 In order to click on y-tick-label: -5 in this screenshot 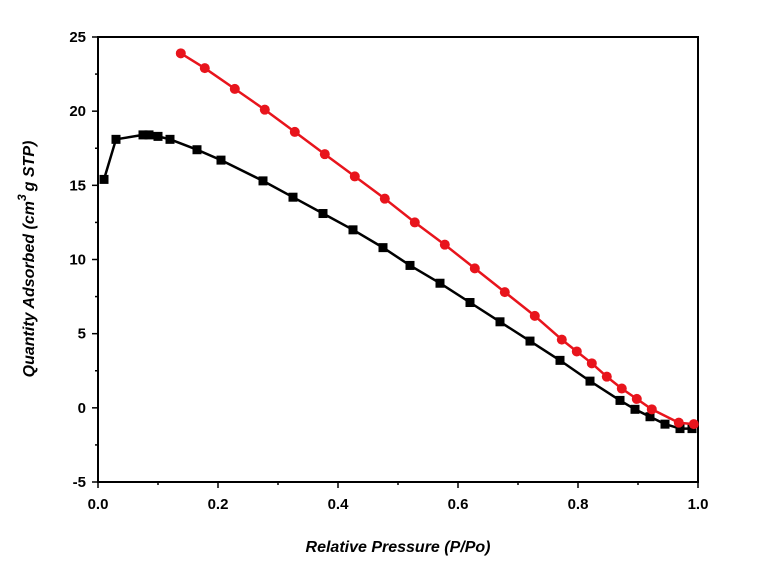, I will do `click(79, 482)`.